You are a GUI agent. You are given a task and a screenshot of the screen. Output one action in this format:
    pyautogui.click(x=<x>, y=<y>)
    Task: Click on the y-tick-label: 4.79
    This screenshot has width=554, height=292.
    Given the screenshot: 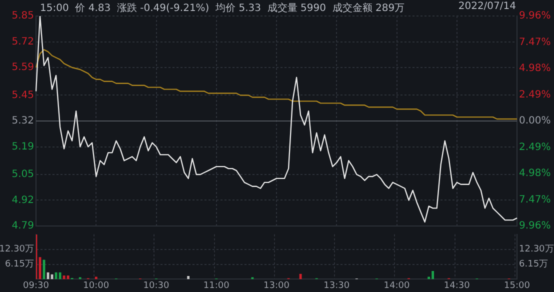 What is the action you would take?
    pyautogui.click(x=23, y=226)
    